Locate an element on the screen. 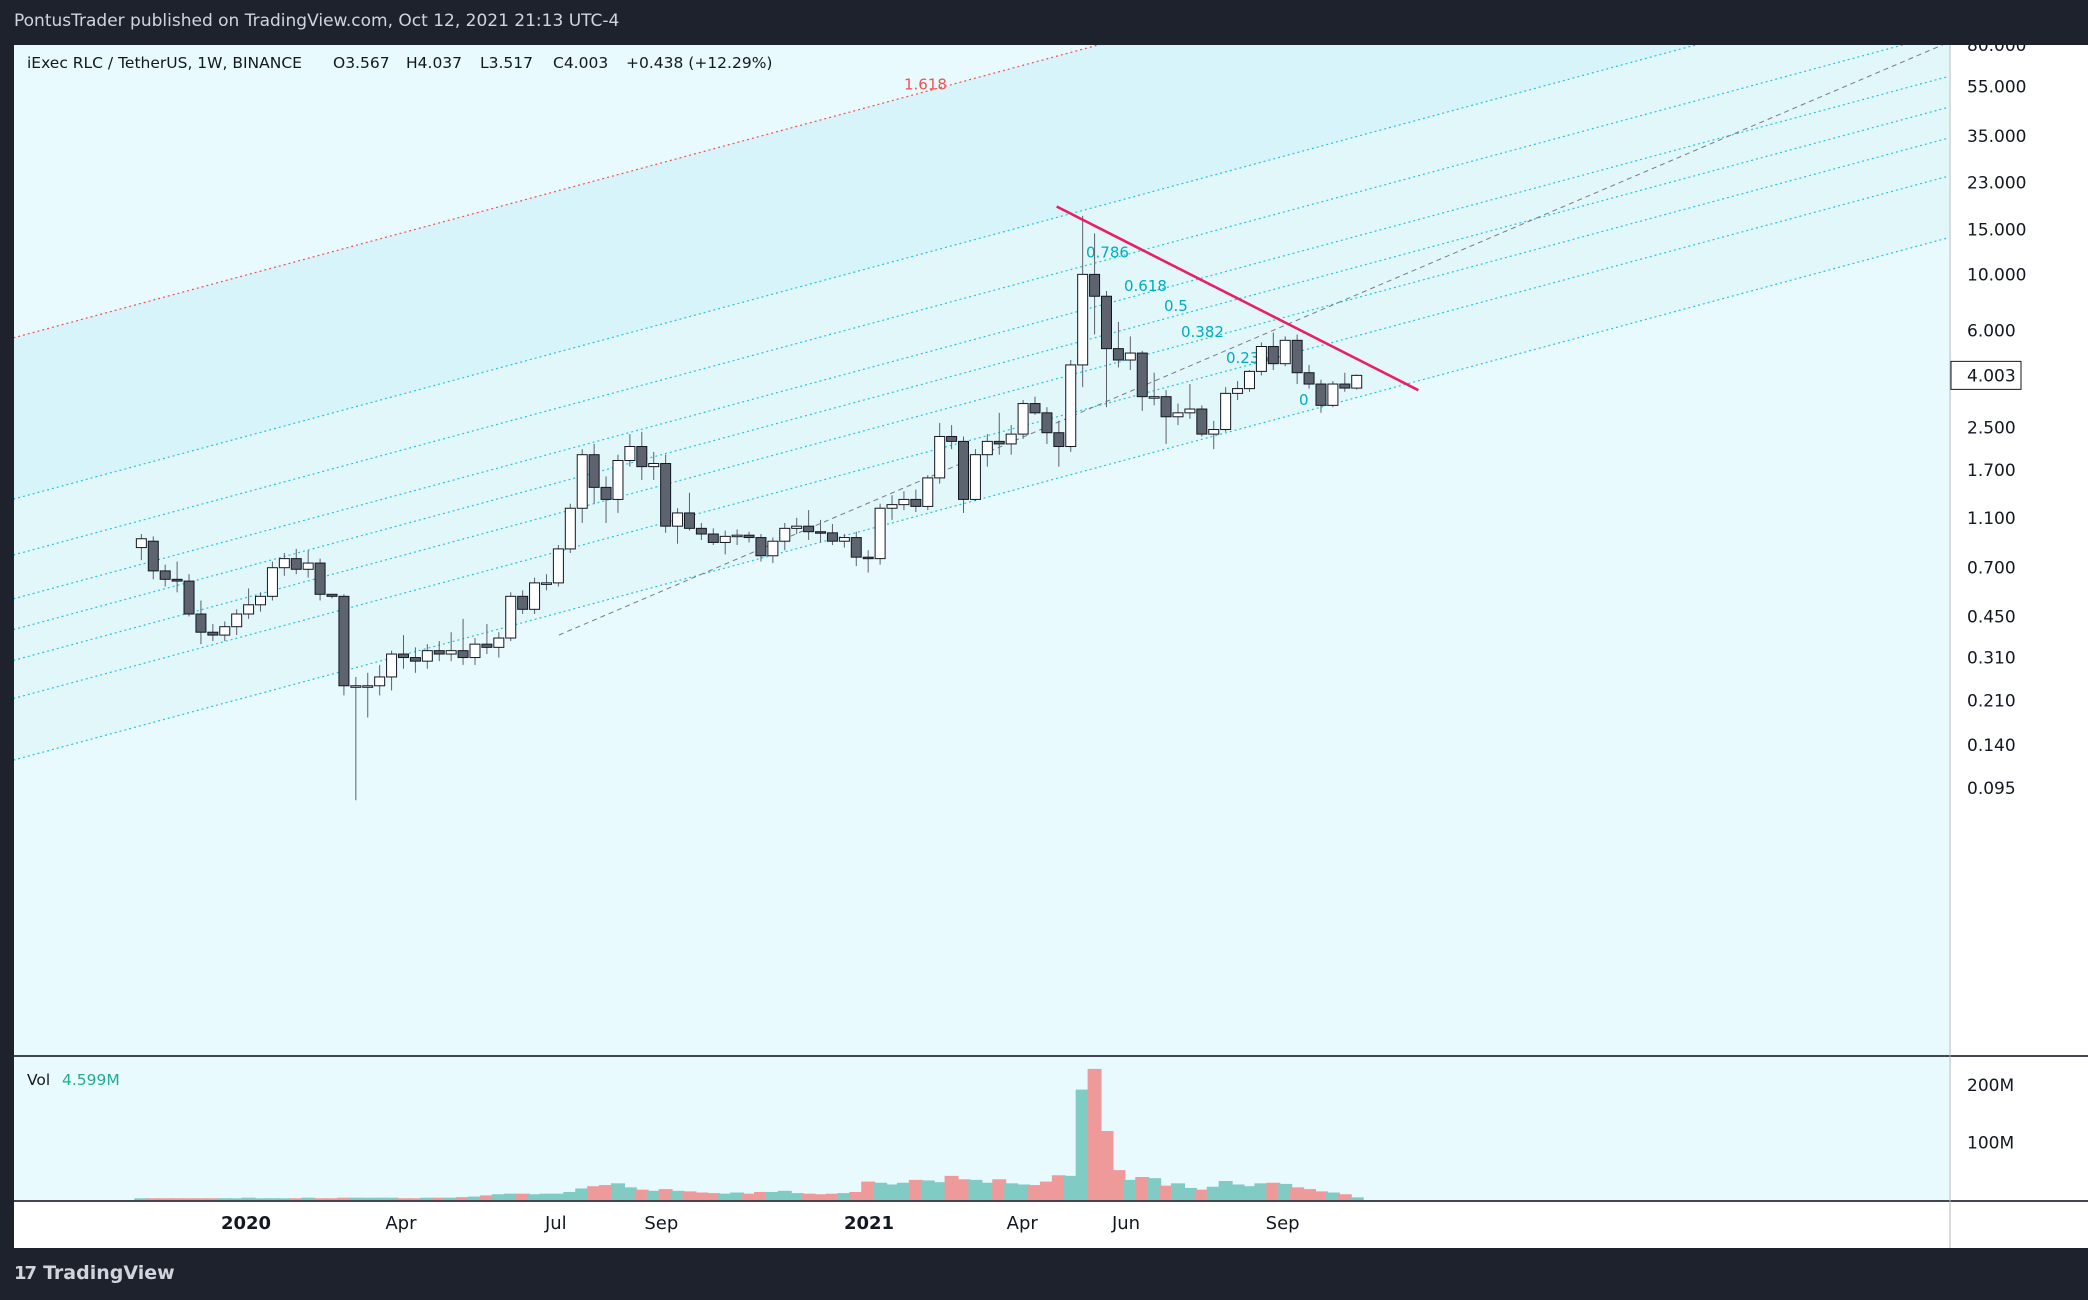 Image resolution: width=2088 pixels, height=1300 pixels. price-tick-label: 0.095 is located at coordinates (1991, 789).